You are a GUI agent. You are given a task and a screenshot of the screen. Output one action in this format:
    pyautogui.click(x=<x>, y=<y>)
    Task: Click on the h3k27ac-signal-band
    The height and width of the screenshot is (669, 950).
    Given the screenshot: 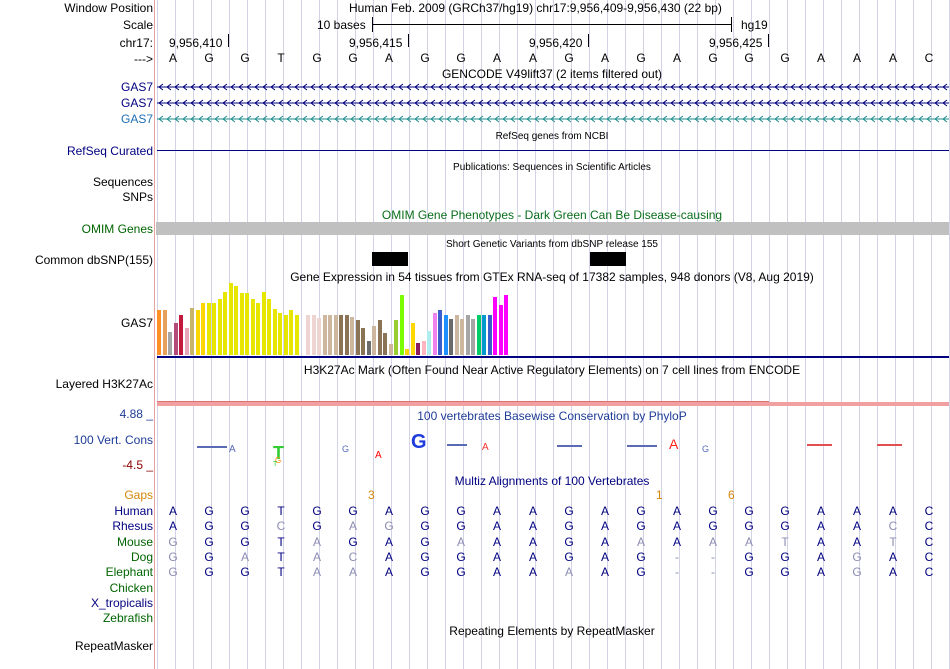 What is the action you would take?
    pyautogui.click(x=553, y=404)
    